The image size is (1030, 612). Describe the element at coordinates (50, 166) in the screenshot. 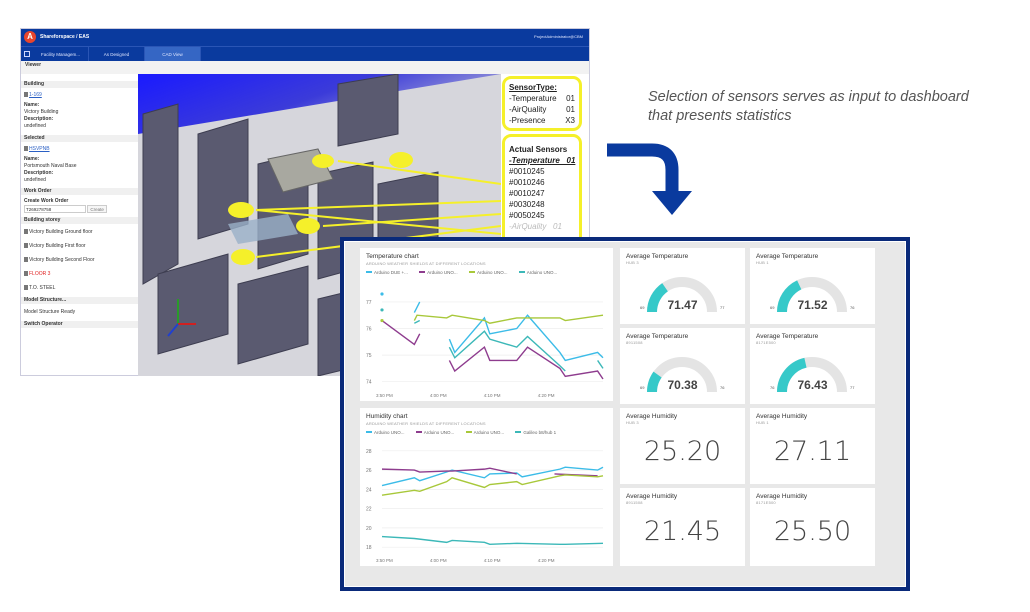

I see `selected-name: Portsmouth Naval Base` at that location.